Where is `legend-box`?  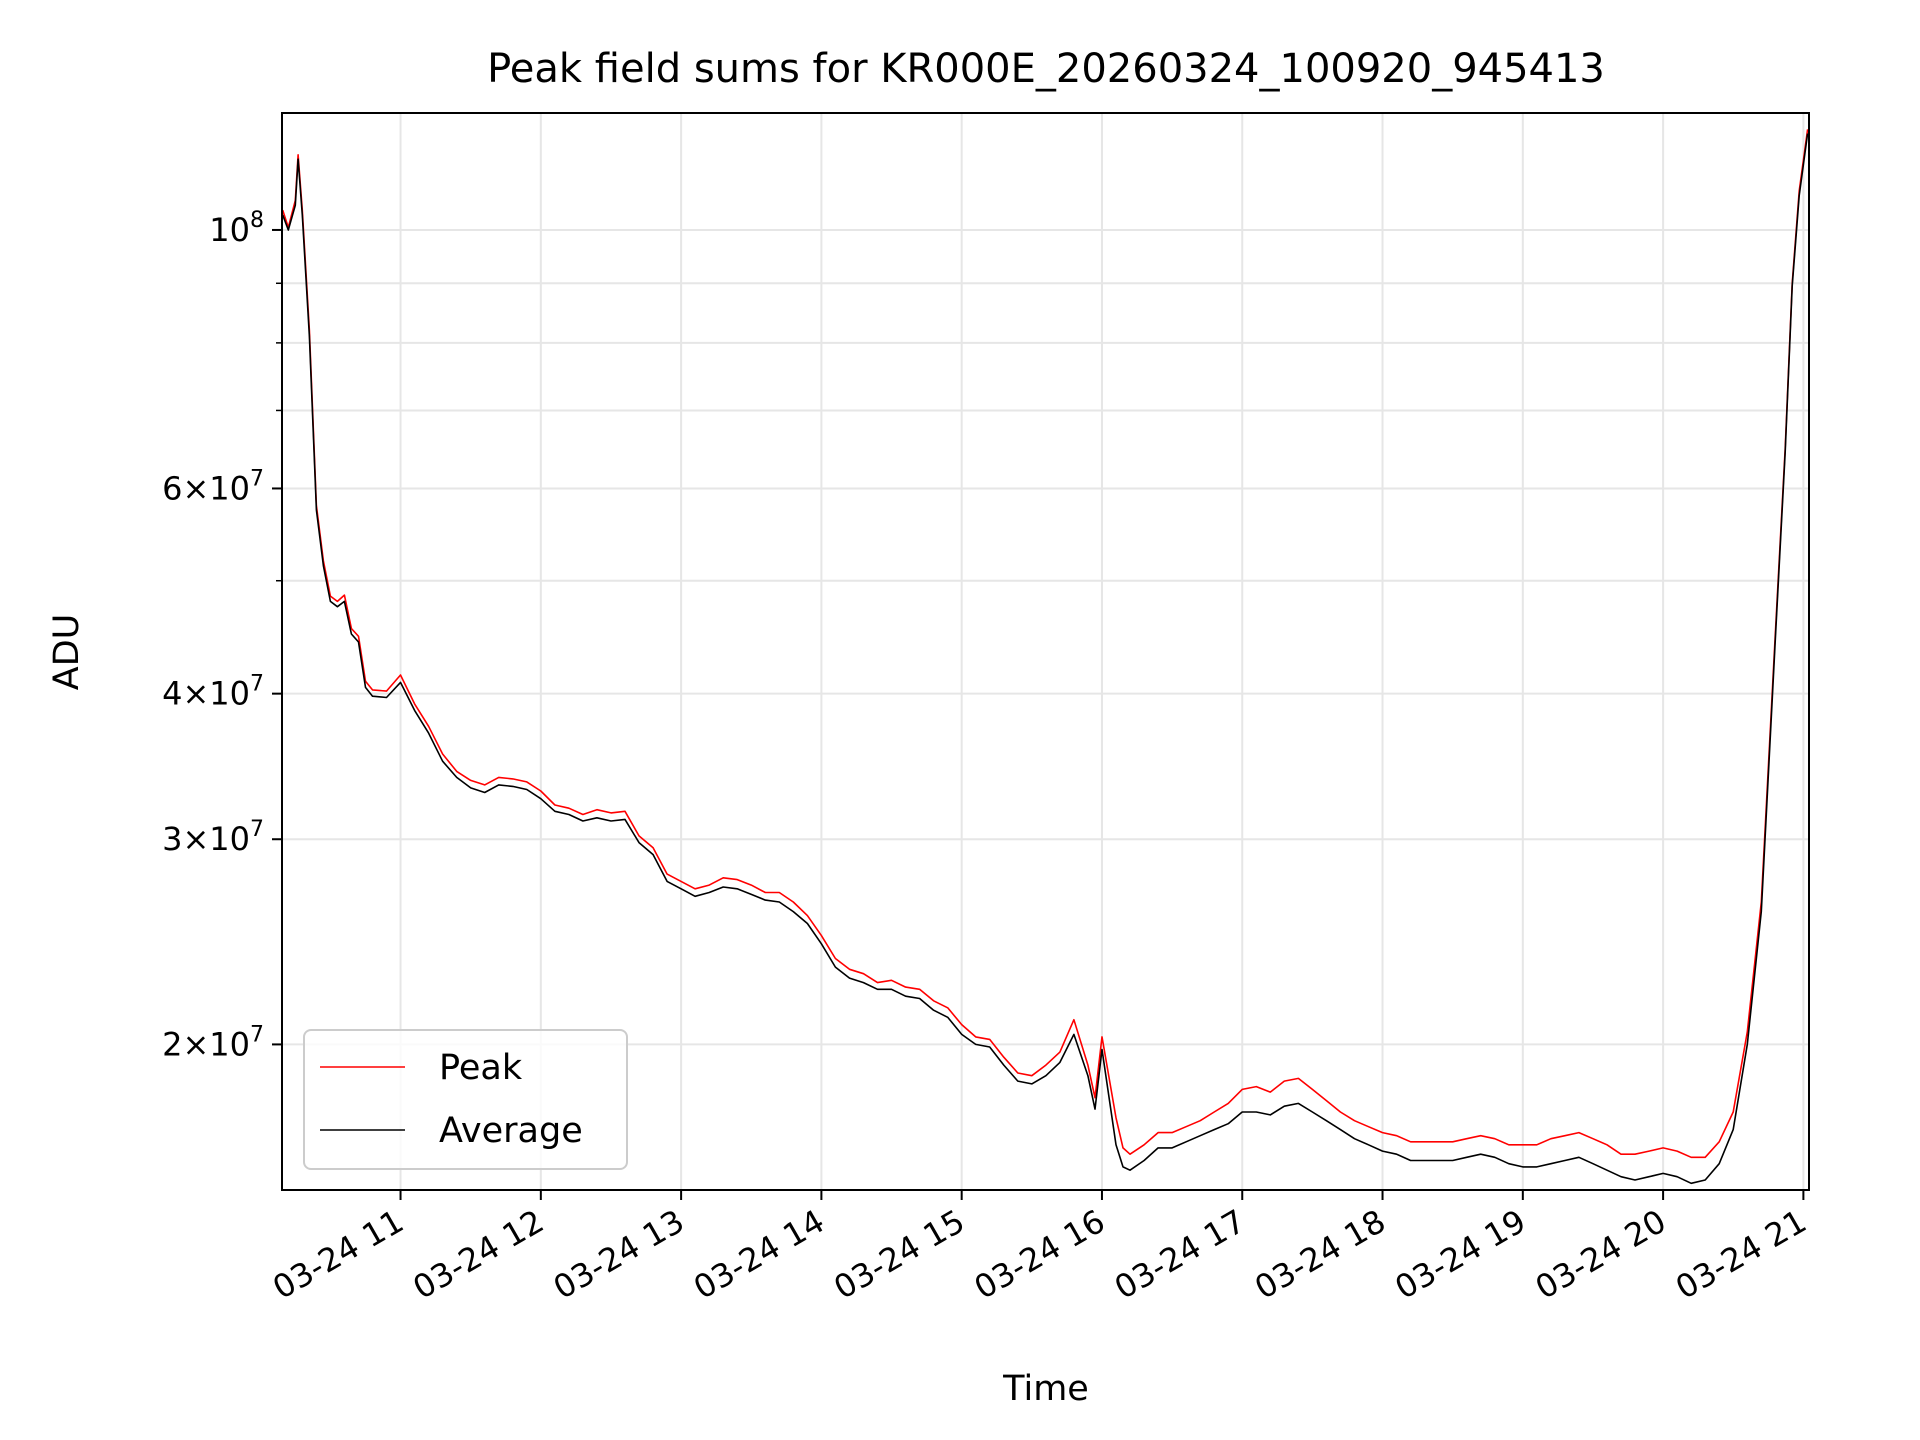 legend-box is located at coordinates (465, 1099).